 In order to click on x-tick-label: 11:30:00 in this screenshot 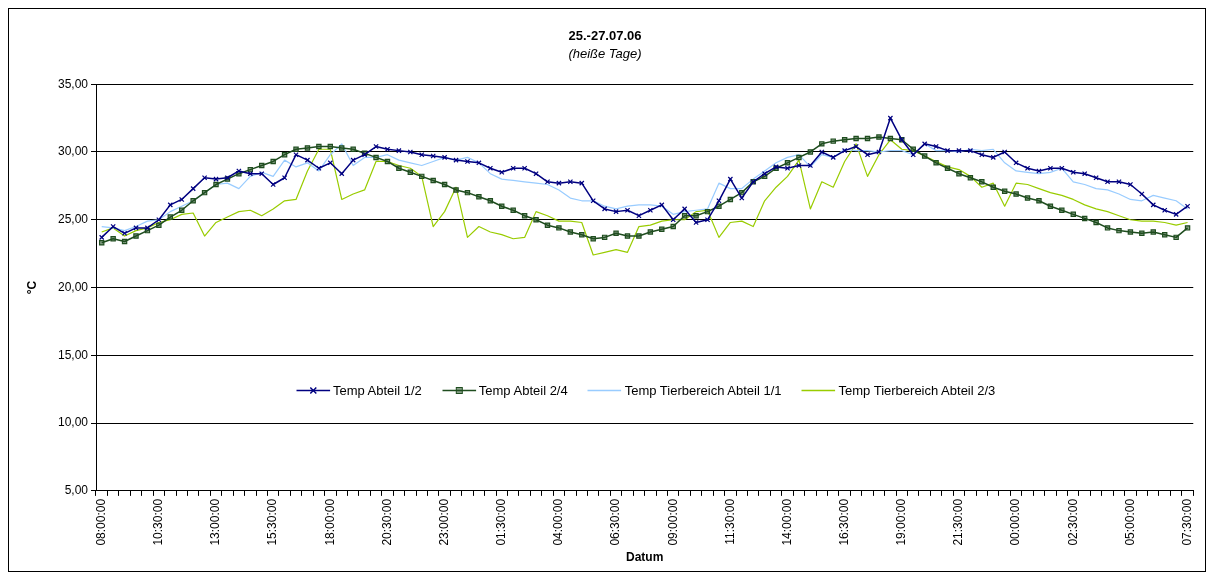, I will do `click(729, 521)`.